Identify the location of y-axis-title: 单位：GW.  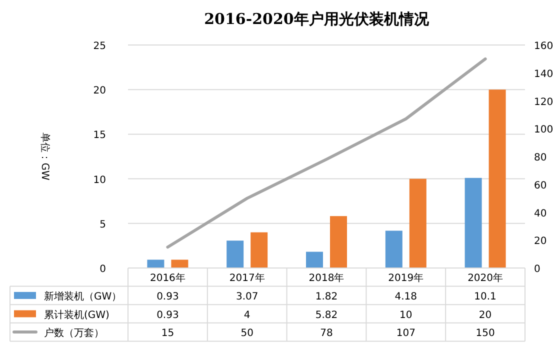
(45, 156).